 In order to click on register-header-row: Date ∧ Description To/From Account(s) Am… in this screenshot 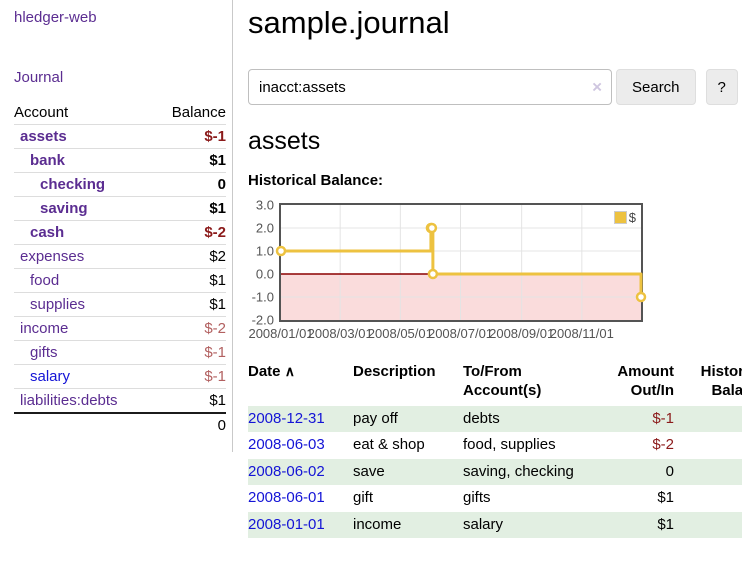, I will do `click(495, 383)`.